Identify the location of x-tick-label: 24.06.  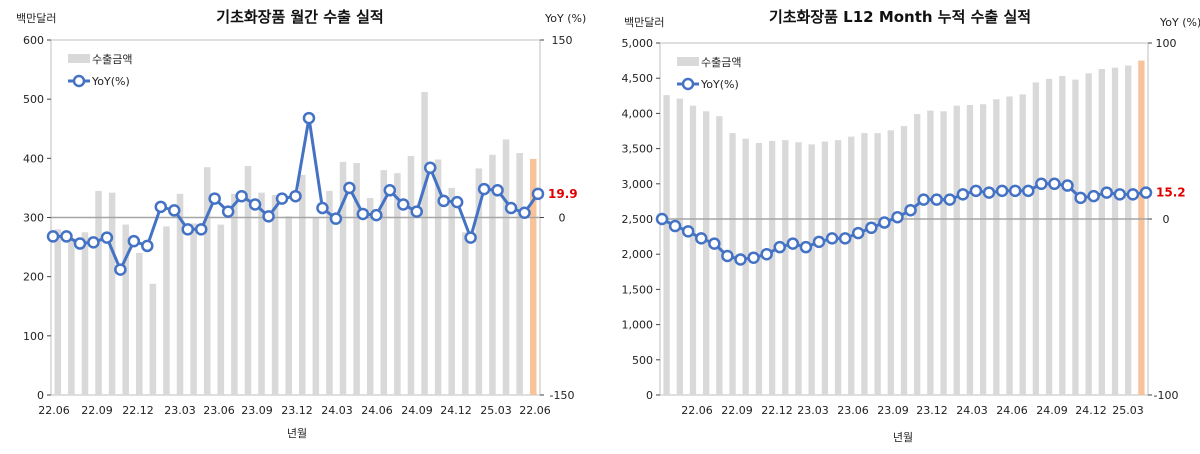
(377, 410).